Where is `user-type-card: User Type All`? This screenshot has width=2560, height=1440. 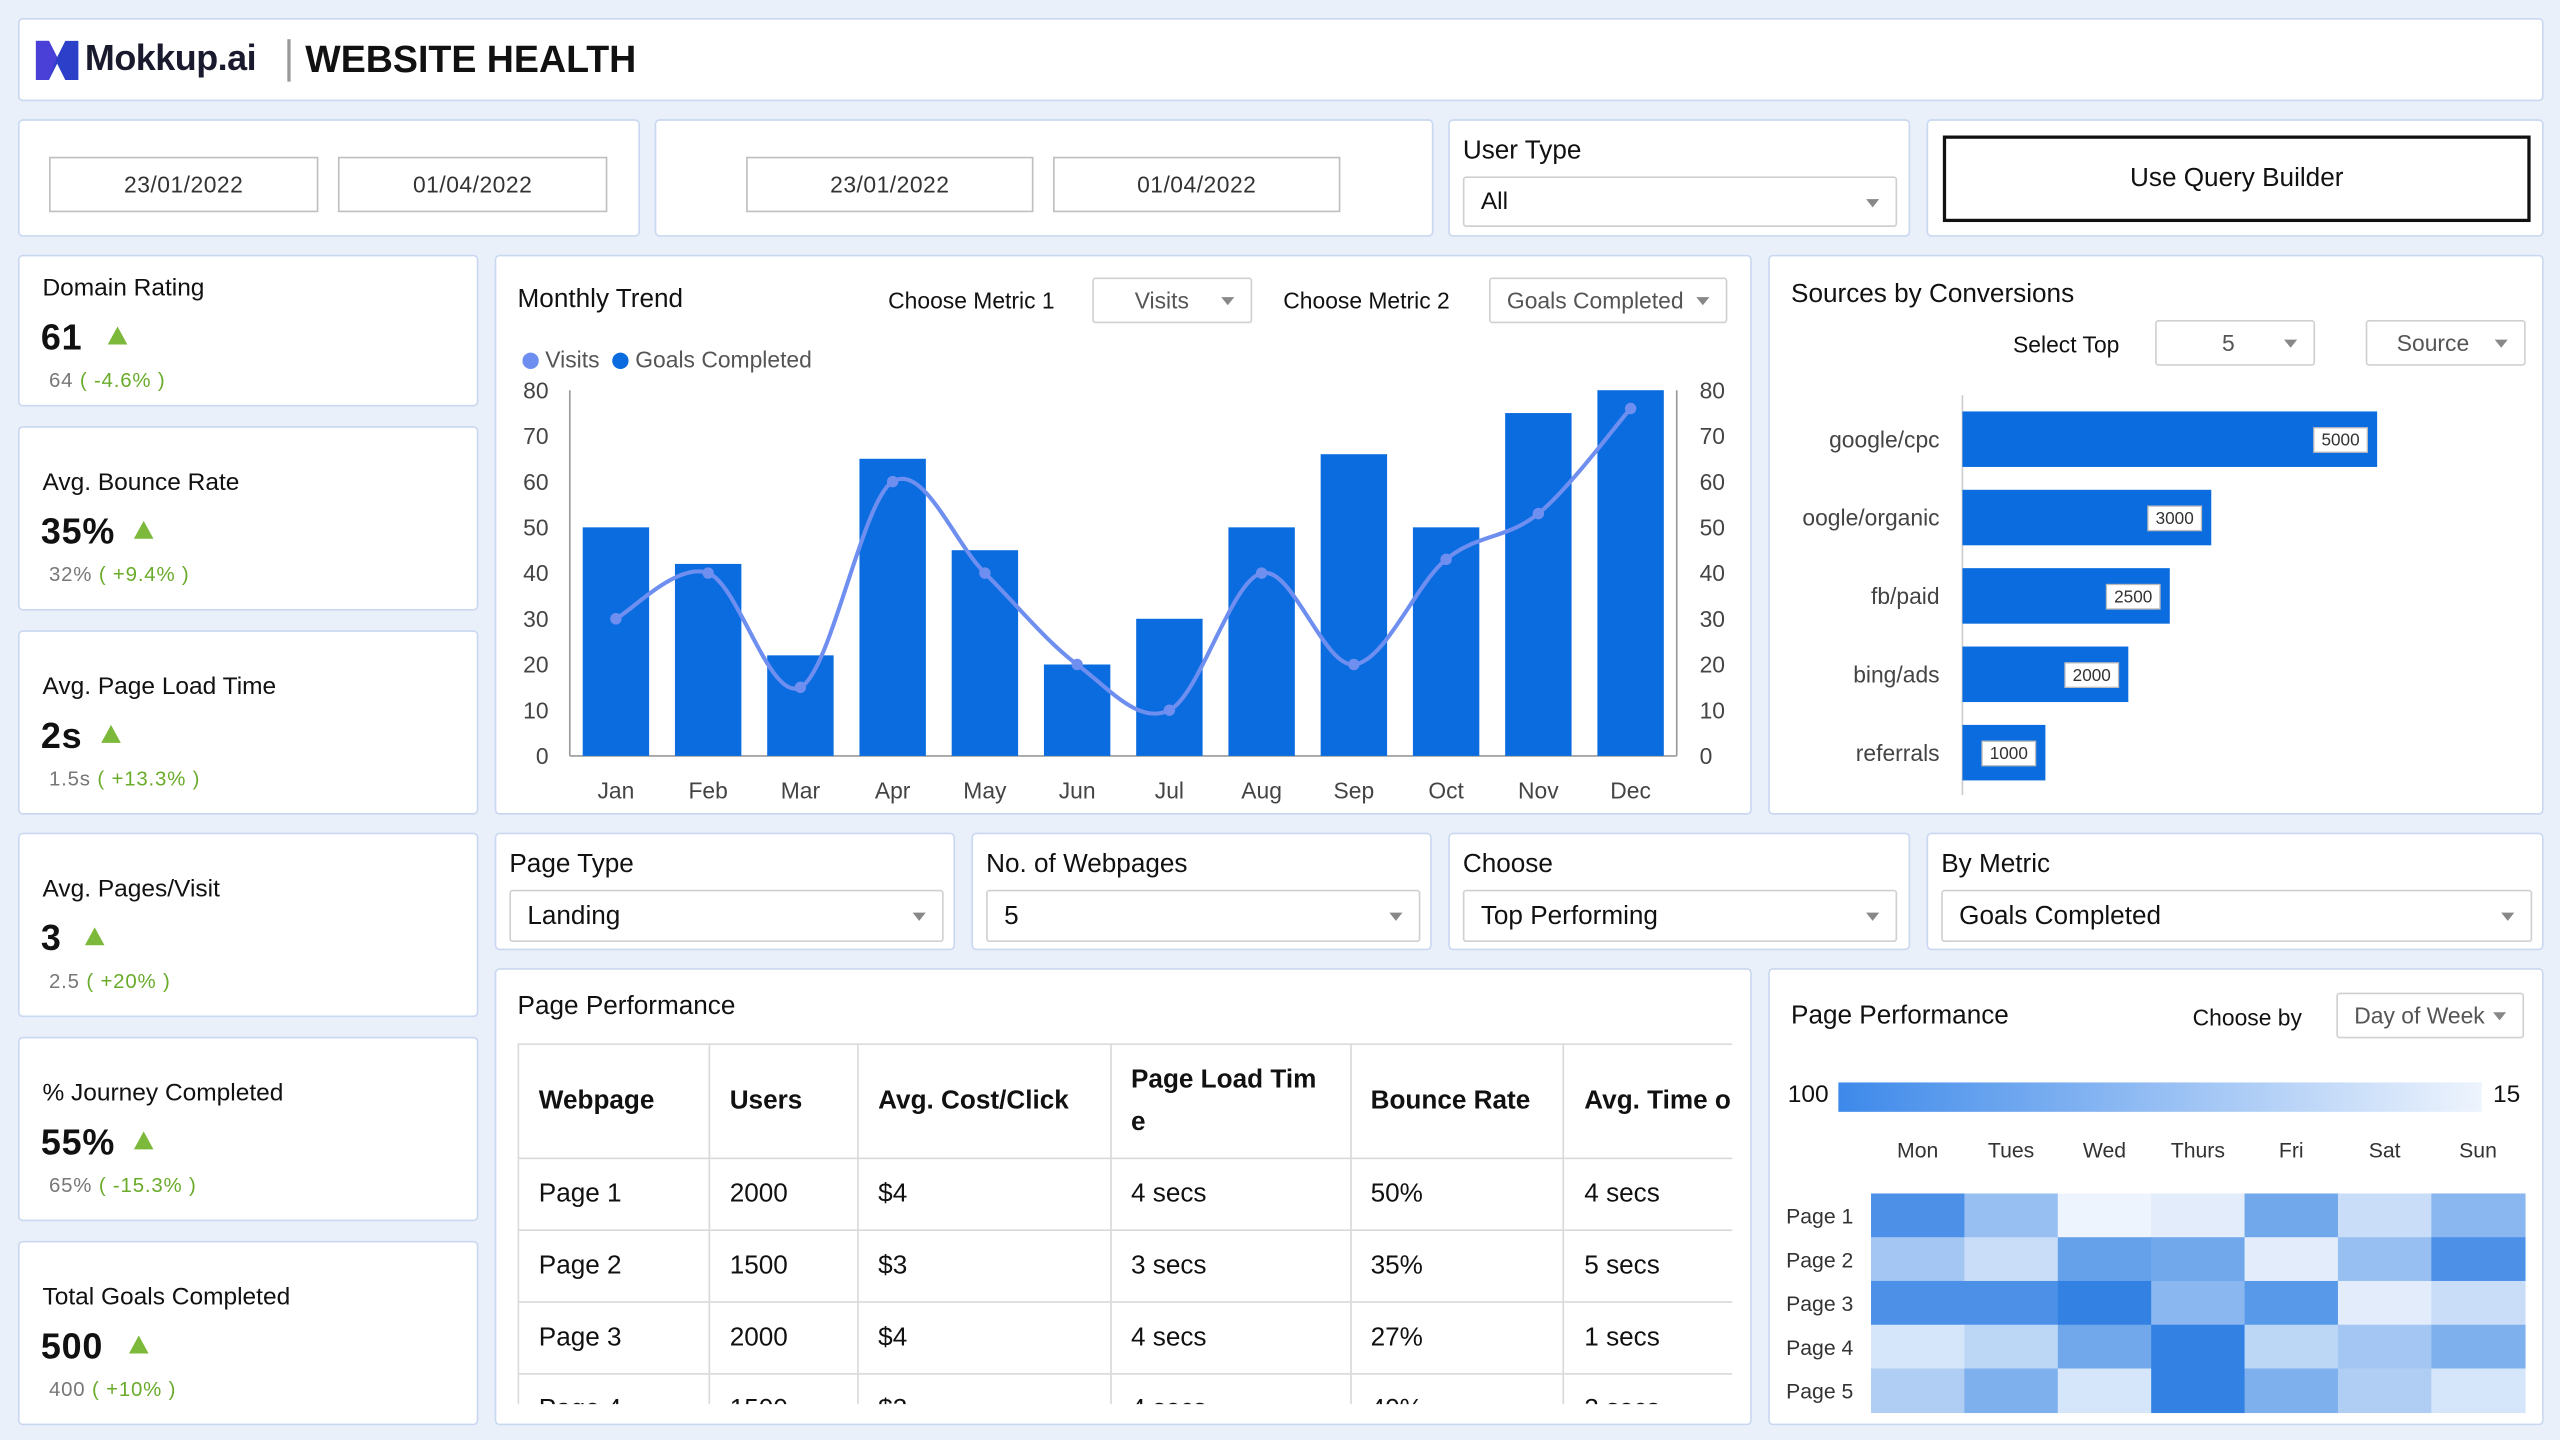
user-type-card: User Type All is located at coordinates (1679, 178).